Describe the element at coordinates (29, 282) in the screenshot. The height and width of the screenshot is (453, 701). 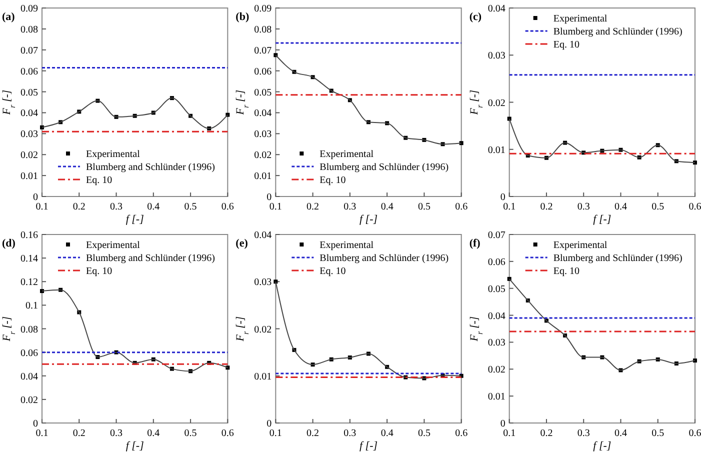
I see `y-tick-label: 0.12` at that location.